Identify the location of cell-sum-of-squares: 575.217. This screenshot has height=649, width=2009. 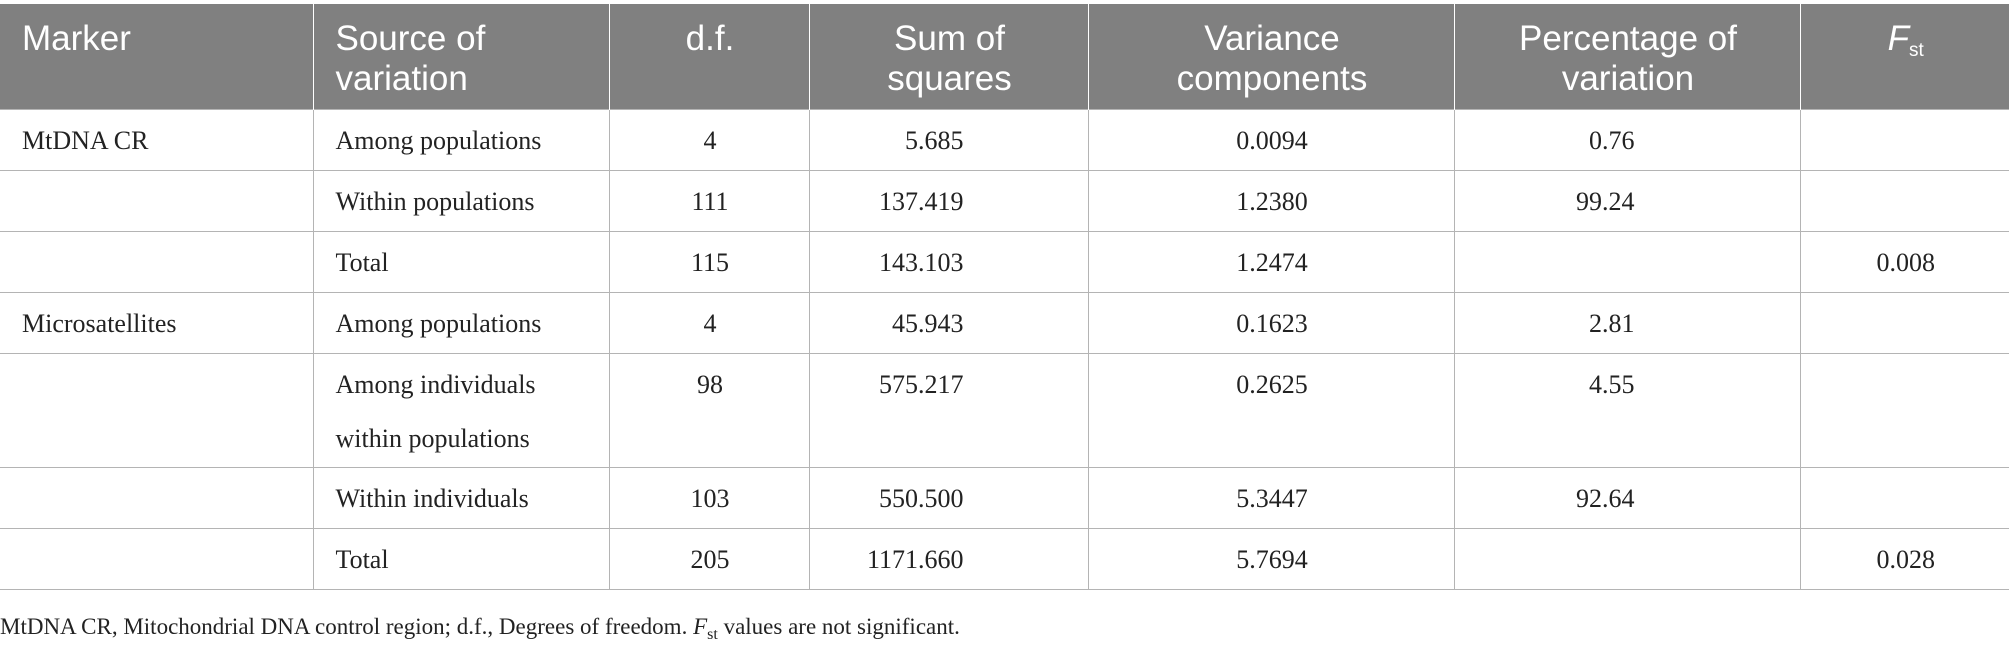
(948, 410).